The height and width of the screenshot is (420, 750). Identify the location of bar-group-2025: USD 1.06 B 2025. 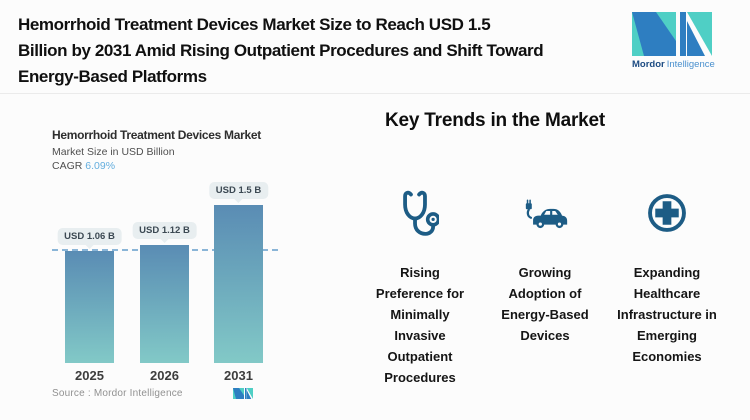
(89, 305).